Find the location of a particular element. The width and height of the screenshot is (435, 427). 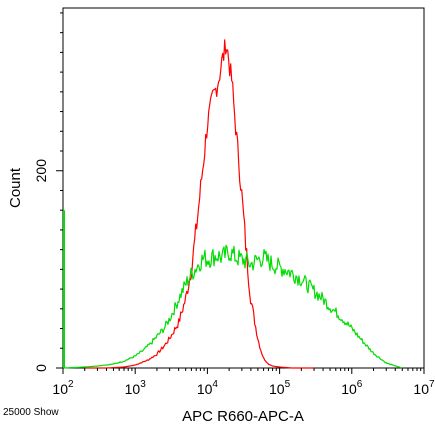

x-axis-title: APC R660-APC-A is located at coordinates (243, 416).